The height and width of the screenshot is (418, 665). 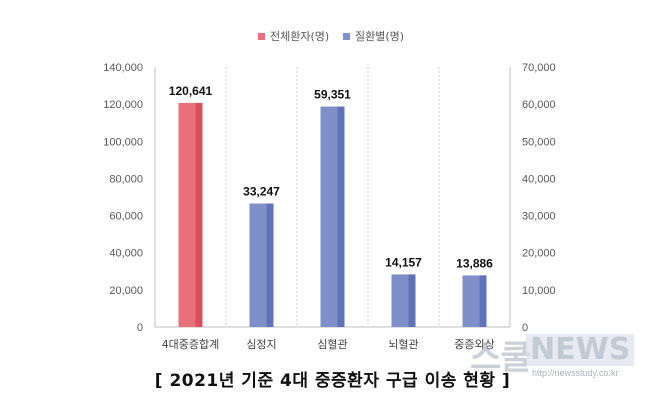 I want to click on right-tick-label: 40,000, so click(x=539, y=179).